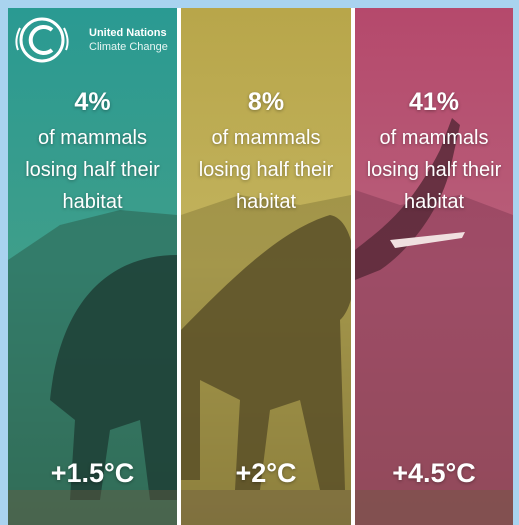 The image size is (519, 525). Describe the element at coordinates (266, 473) in the screenshot. I see `warming: +2°C` at that location.